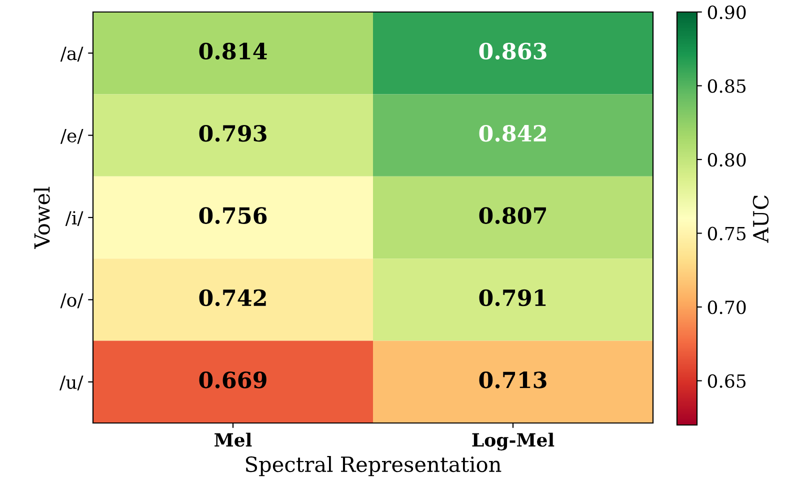 The height and width of the screenshot is (498, 796). I want to click on data-label: 0.807, so click(512, 215).